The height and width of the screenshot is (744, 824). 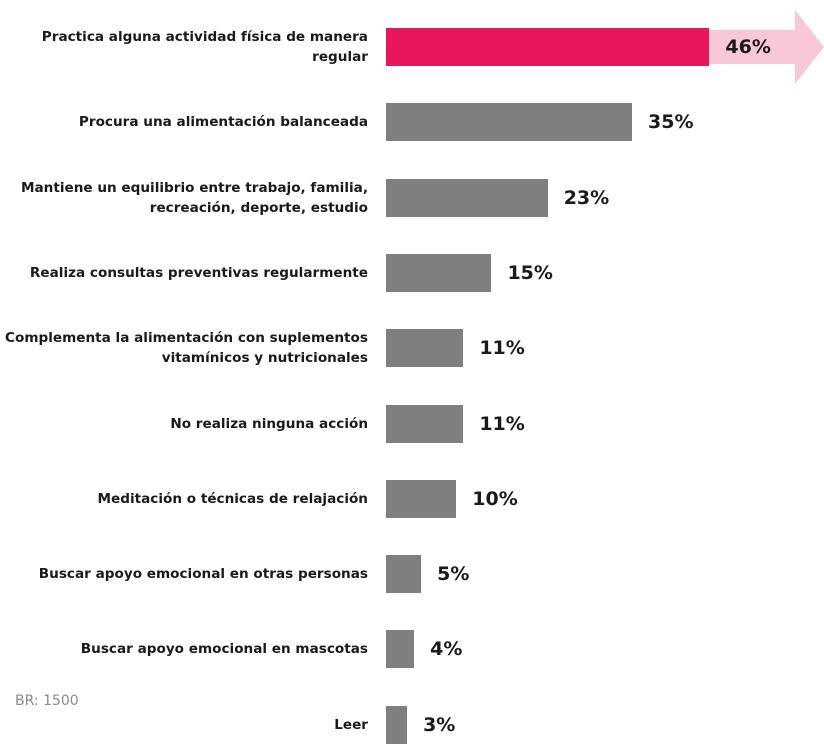 What do you see at coordinates (671, 122) in the screenshot?
I see `value-label: 35%` at bounding box center [671, 122].